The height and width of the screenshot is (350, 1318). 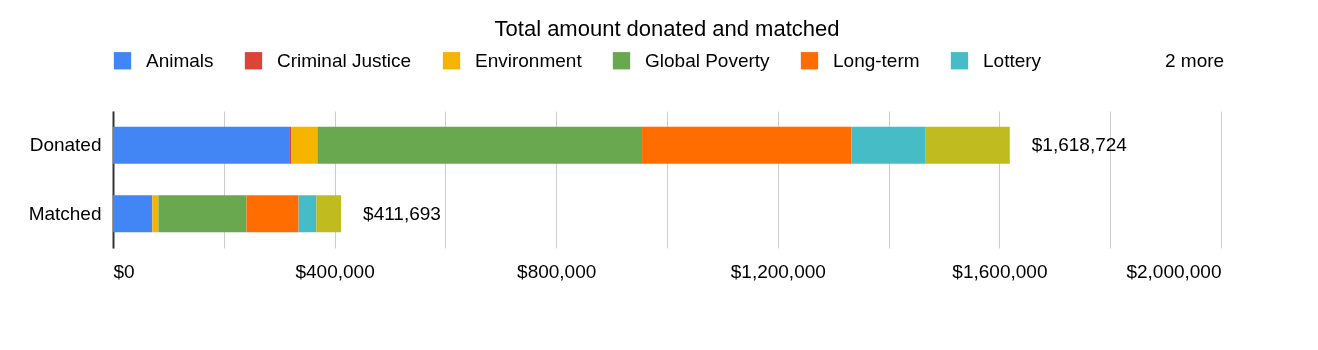 What do you see at coordinates (708, 60) in the screenshot?
I see `legend-label: Global Poverty` at bounding box center [708, 60].